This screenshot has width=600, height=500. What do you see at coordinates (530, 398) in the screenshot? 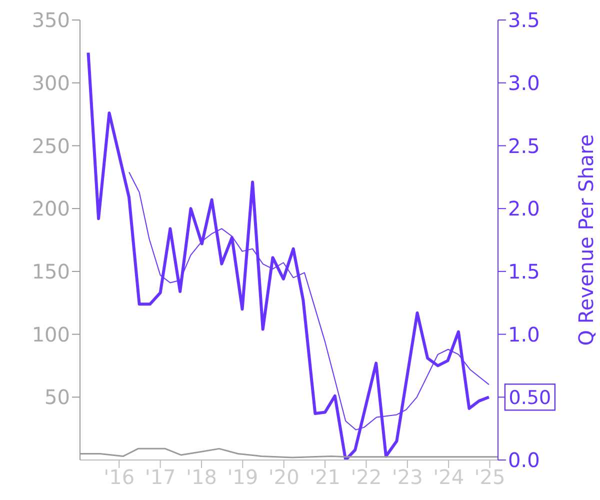
I see `annotation: 0.50` at bounding box center [530, 398].